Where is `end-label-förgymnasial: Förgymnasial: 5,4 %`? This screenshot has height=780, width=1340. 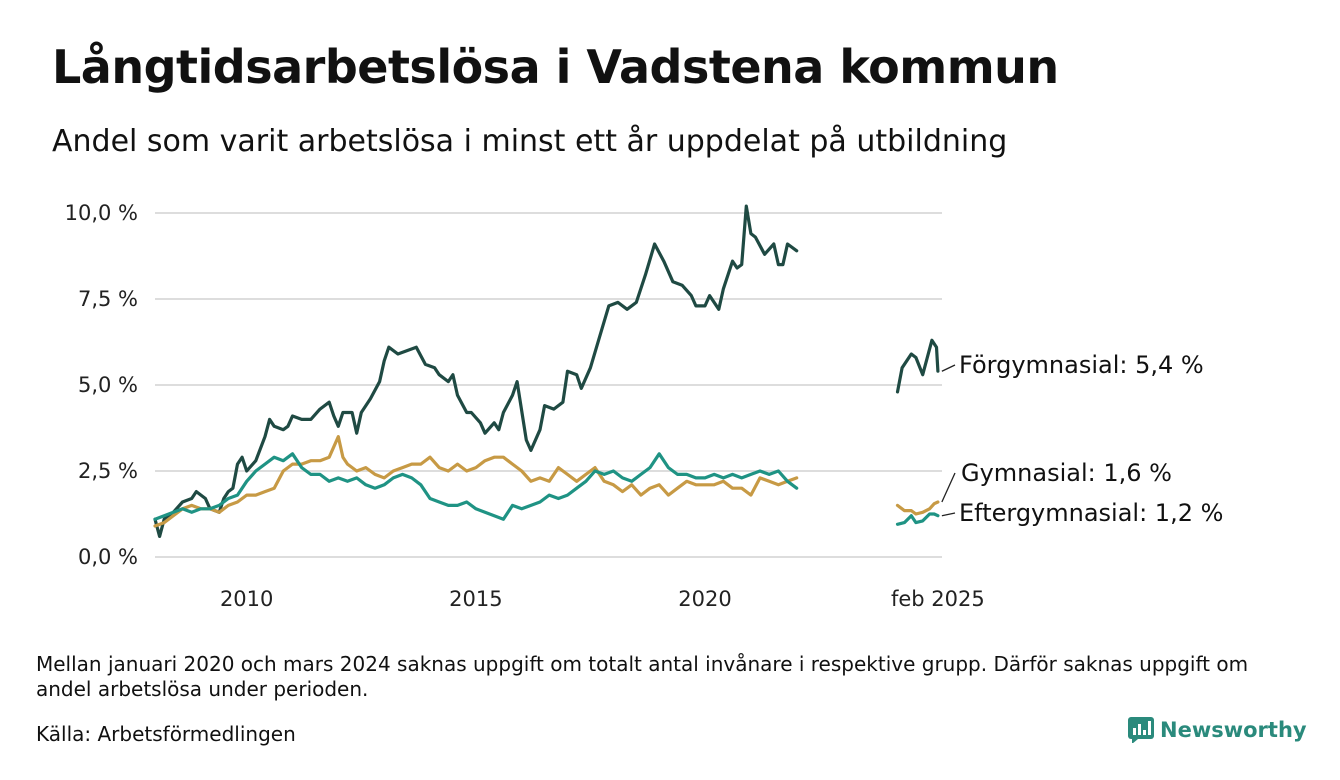 end-label-förgymnasial: Förgymnasial: 5,4 % is located at coordinates (1081, 365).